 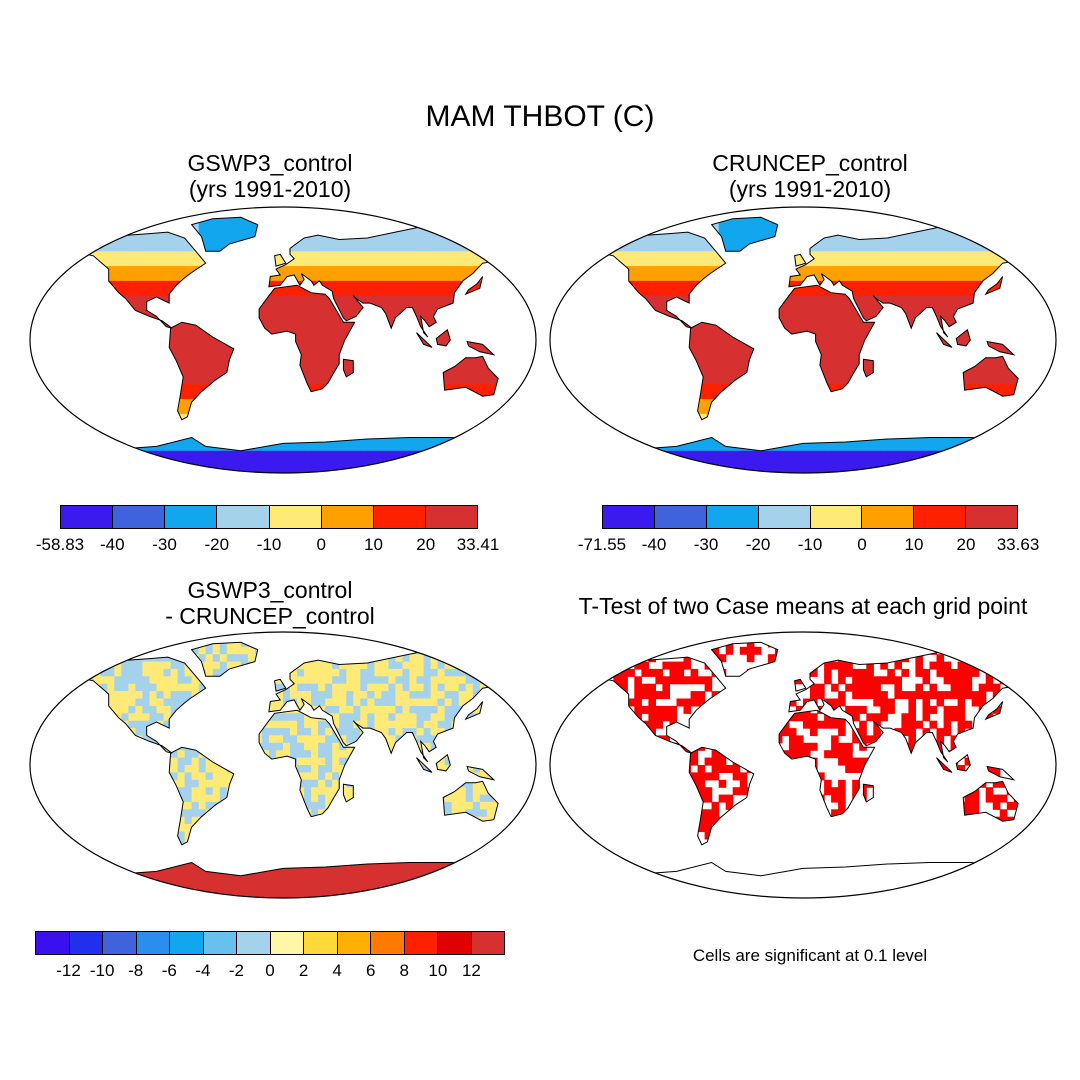 I want to click on colorbar-tick-label: 8, so click(x=404, y=970).